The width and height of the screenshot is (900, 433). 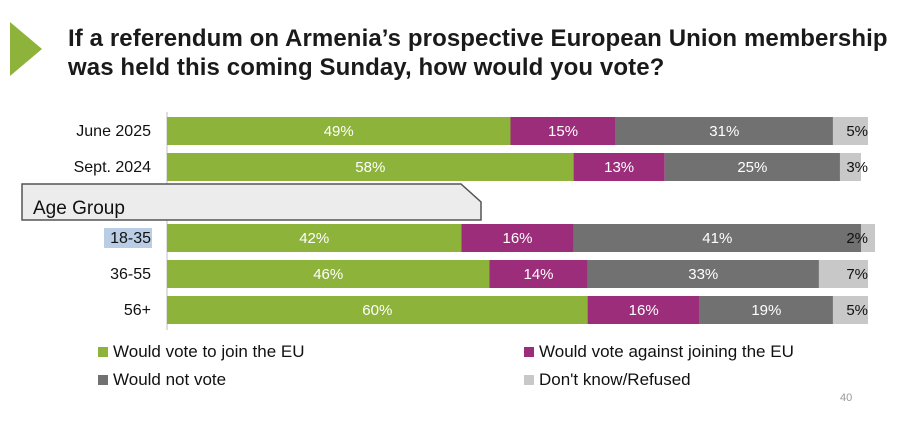 What do you see at coordinates (857, 274) in the screenshot?
I see `data-label-don-t-know-refused-36-55: 7%` at bounding box center [857, 274].